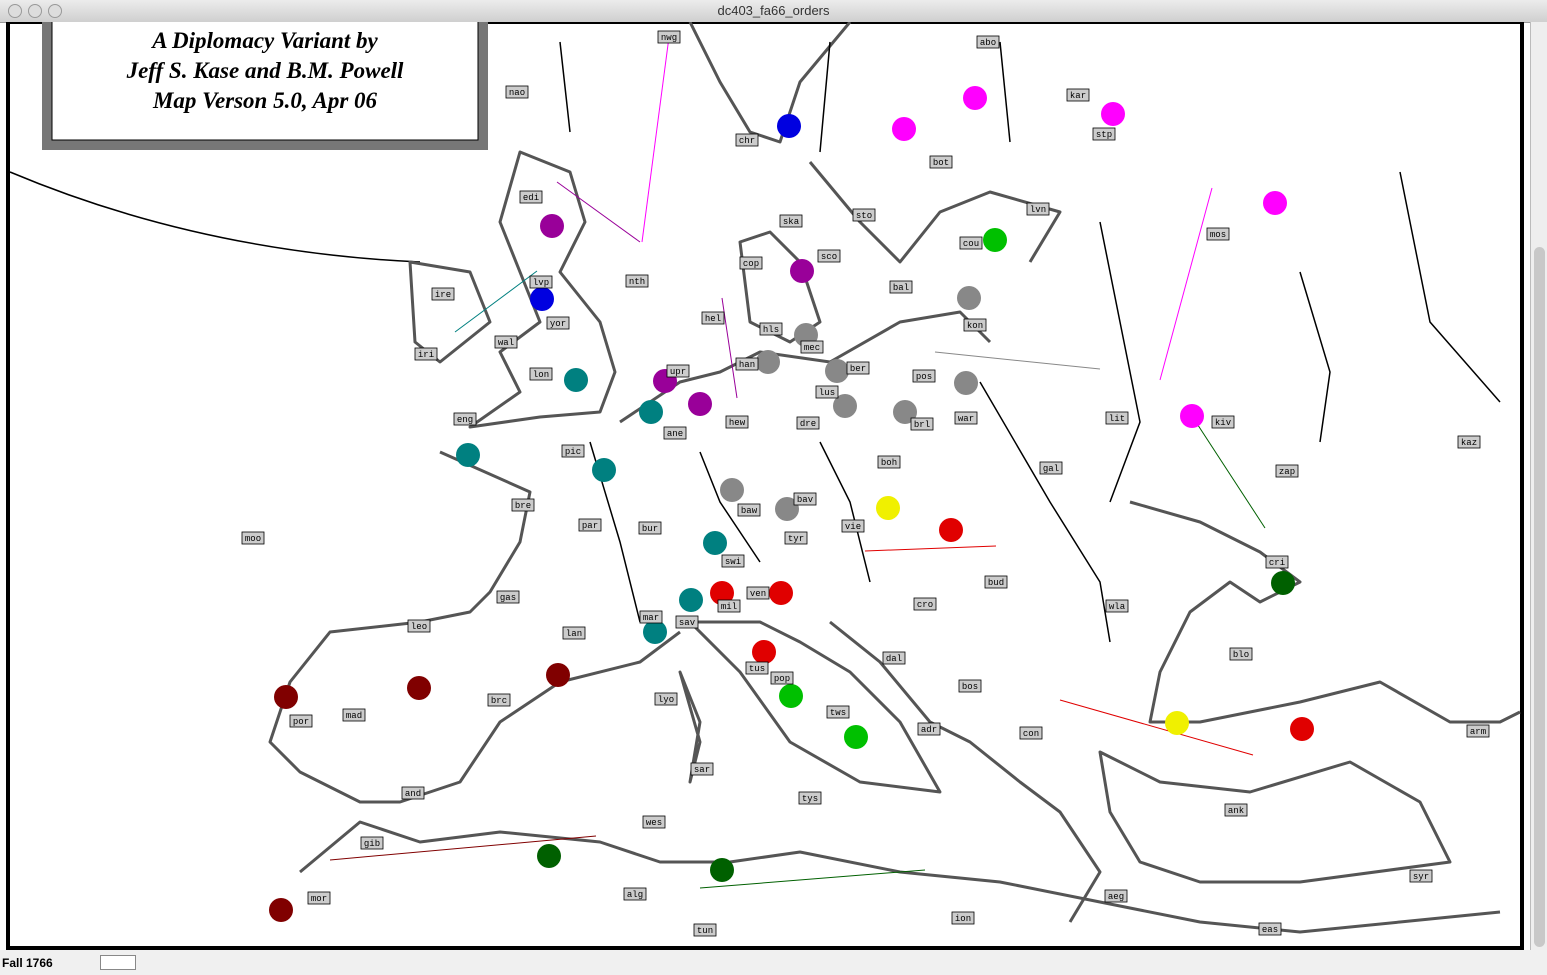 This screenshot has height=975, width=1547. I want to click on minimize-button, so click(35, 11).